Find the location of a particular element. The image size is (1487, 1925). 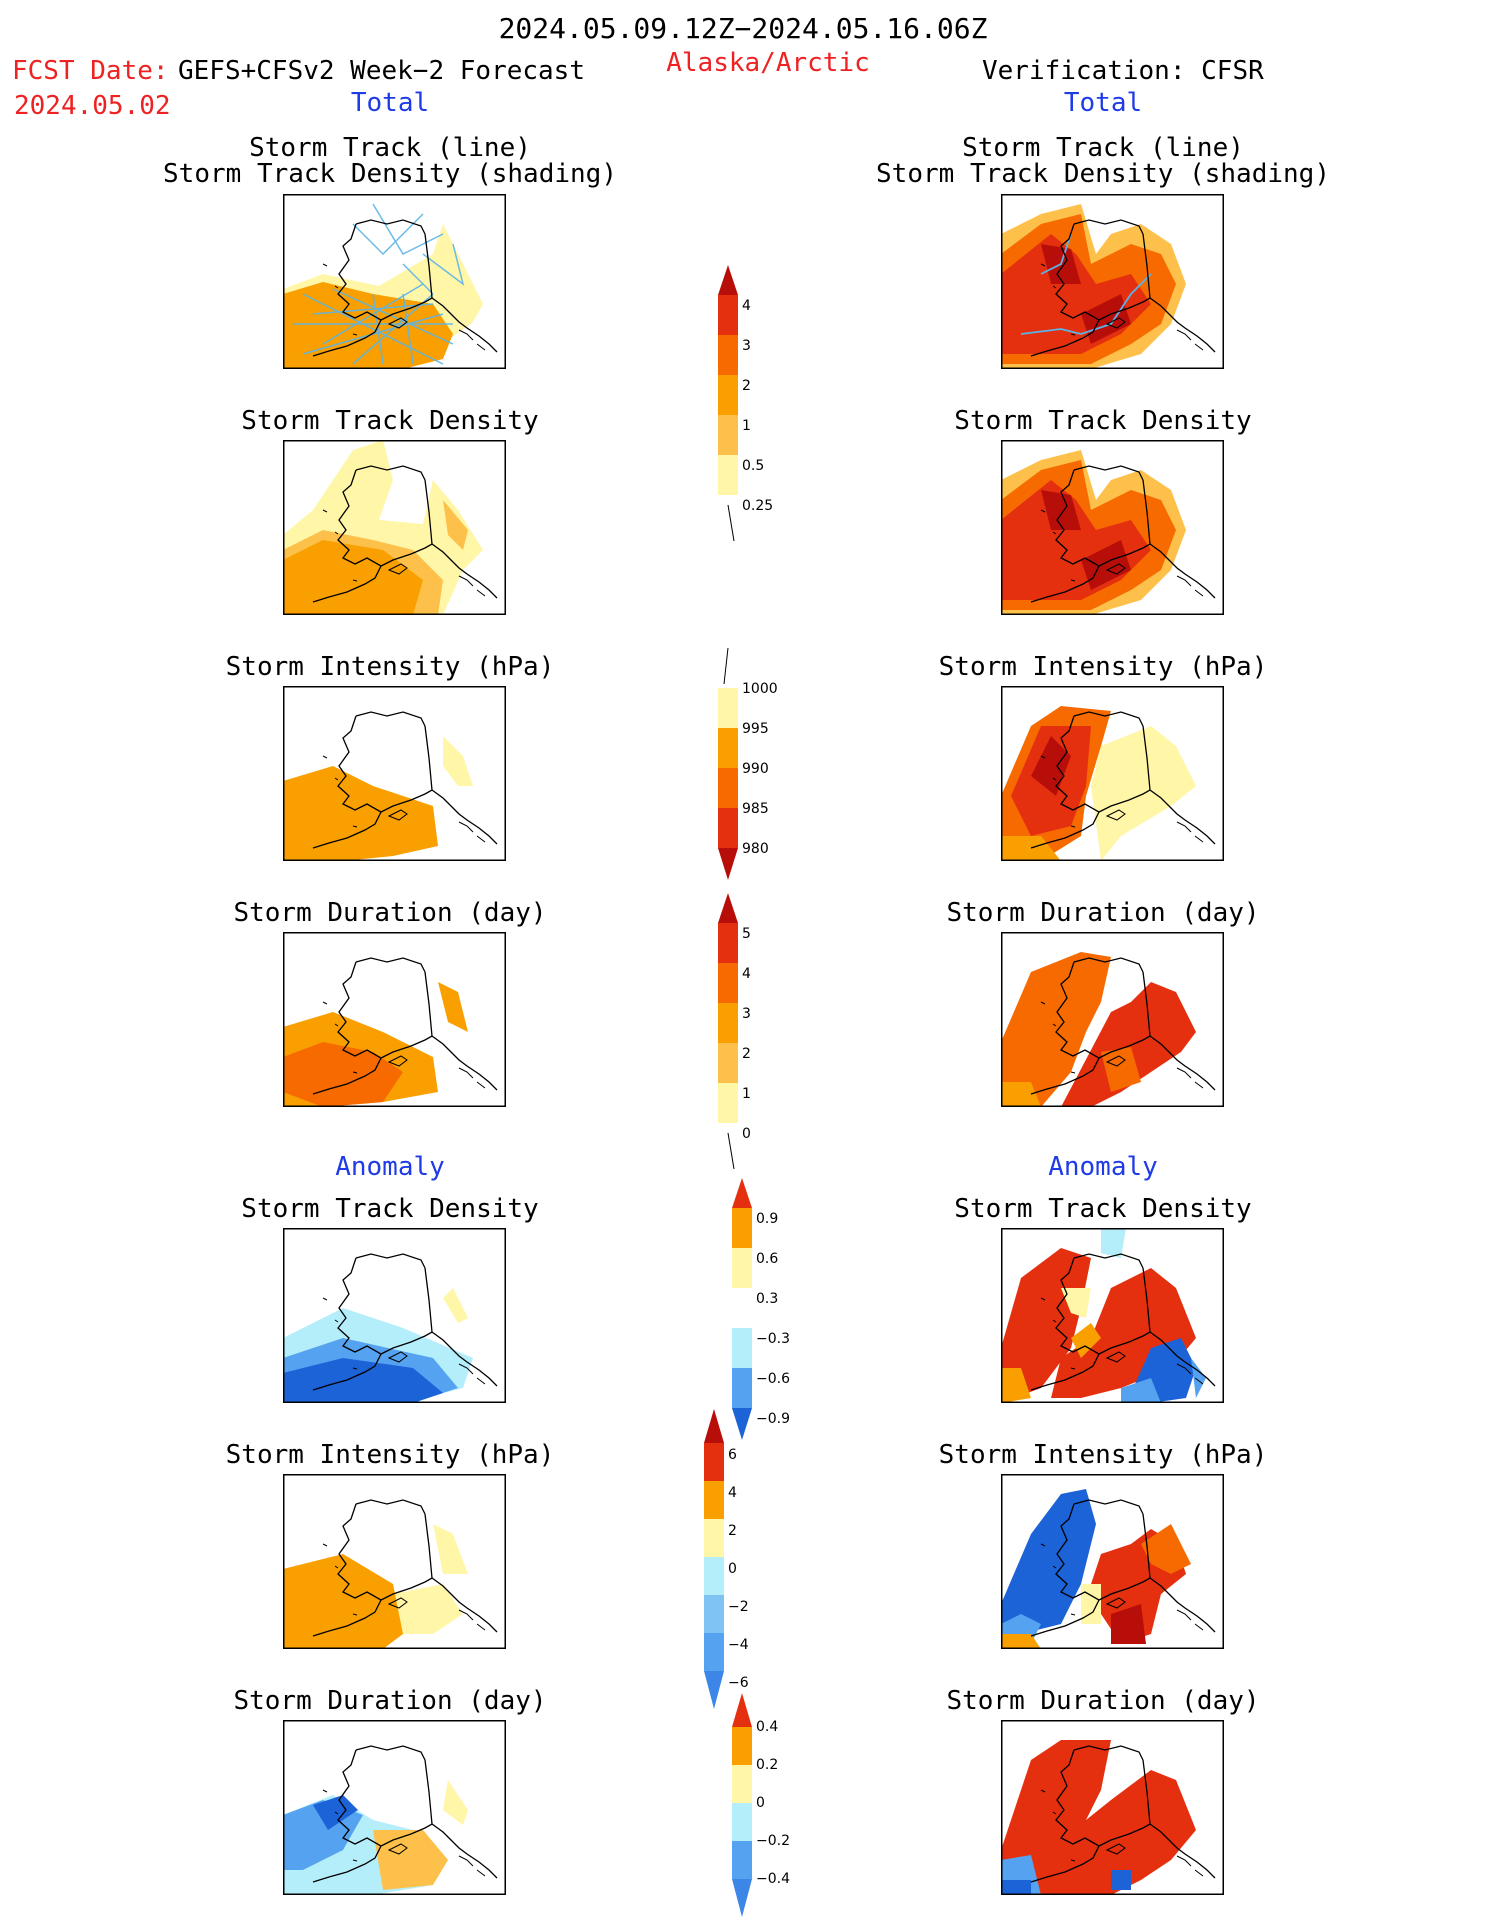

colorbar-intensity-anomaly: 6 4 2 0 −2 −4 −6 is located at coordinates (726, 1559).